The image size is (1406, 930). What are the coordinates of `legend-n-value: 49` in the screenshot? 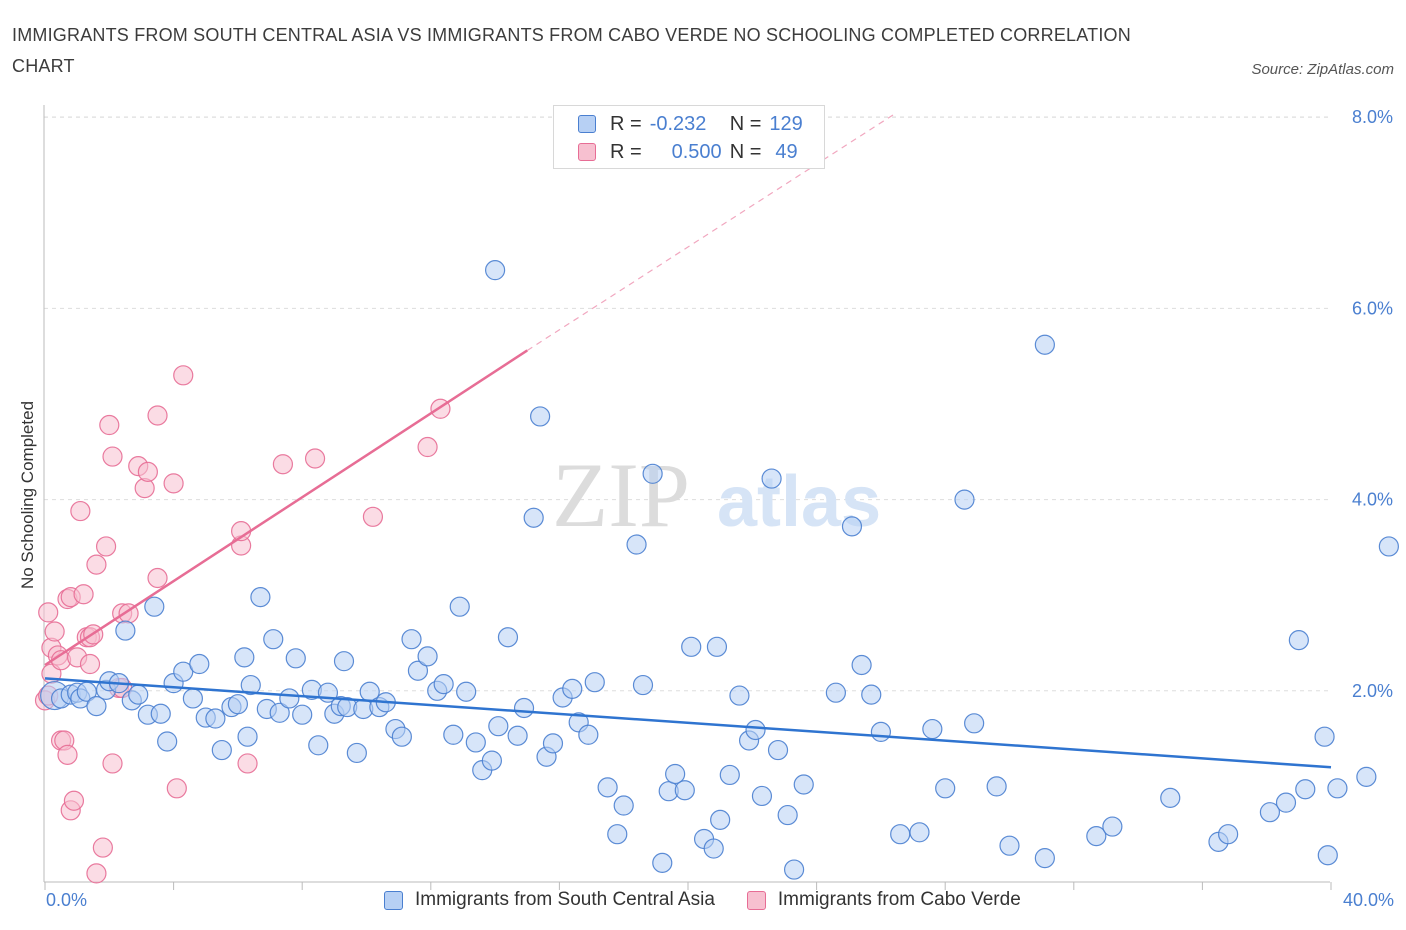 It's located at (786, 151).